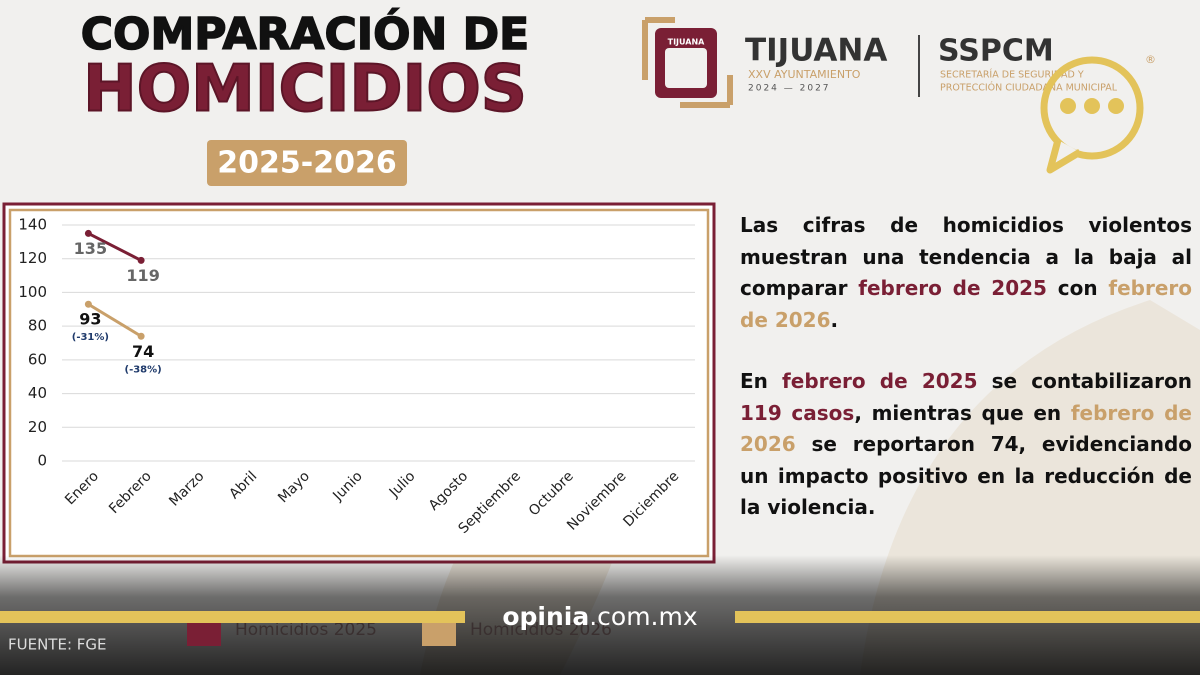  I want to click on title-line1: COMPARACIÓN DE, so click(305, 33).